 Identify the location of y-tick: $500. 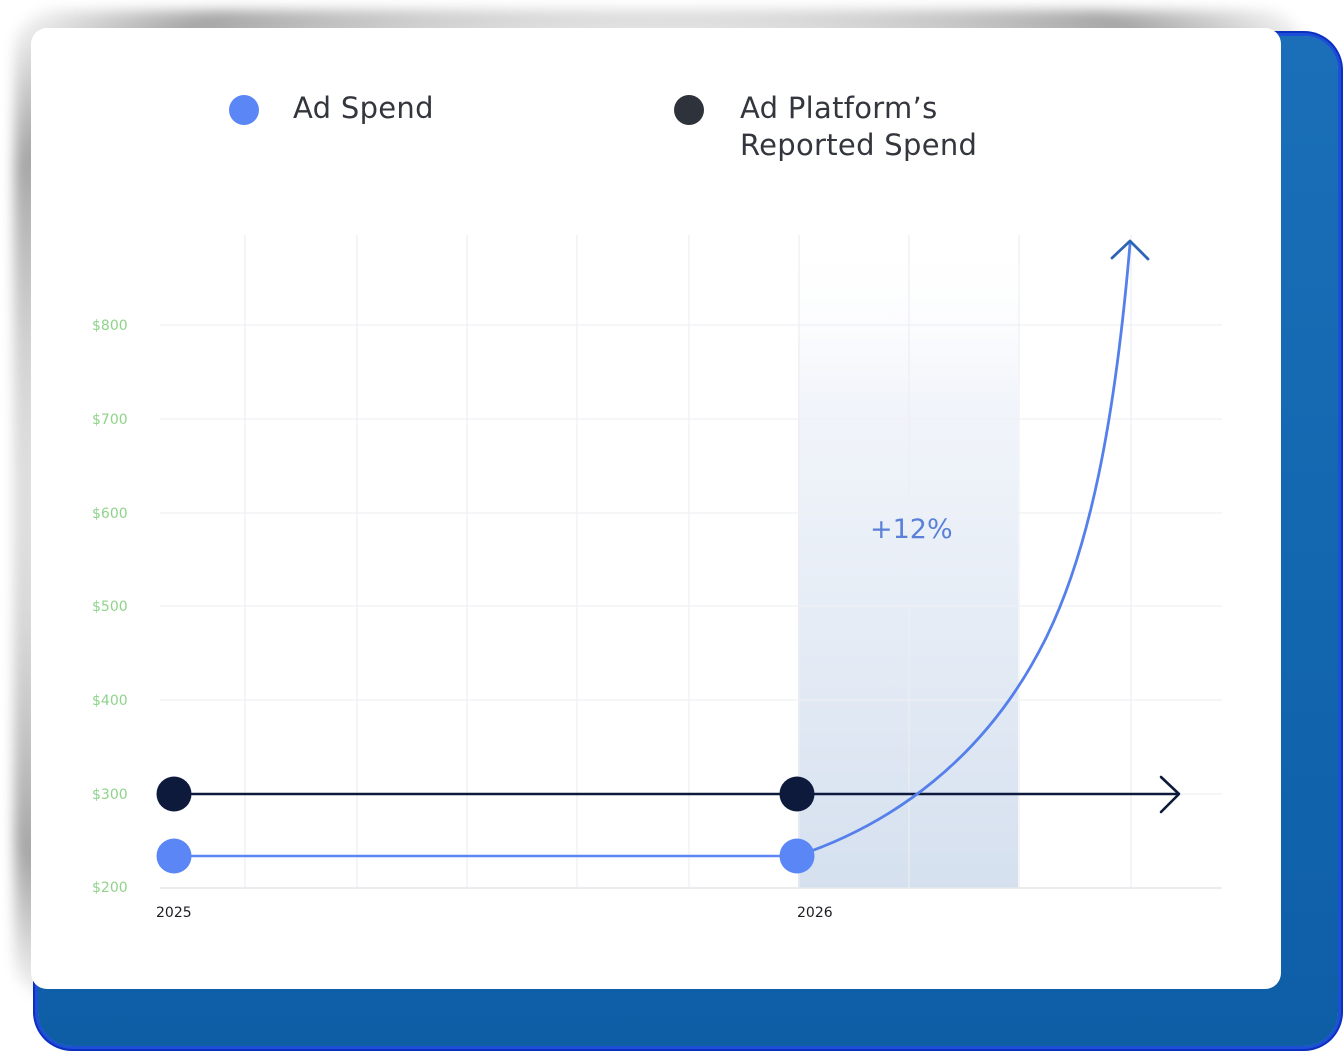
(110, 607).